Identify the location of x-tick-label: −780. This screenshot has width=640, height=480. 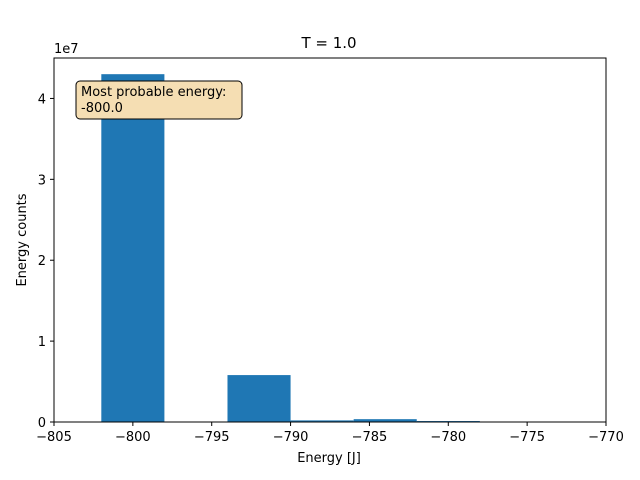
(448, 437).